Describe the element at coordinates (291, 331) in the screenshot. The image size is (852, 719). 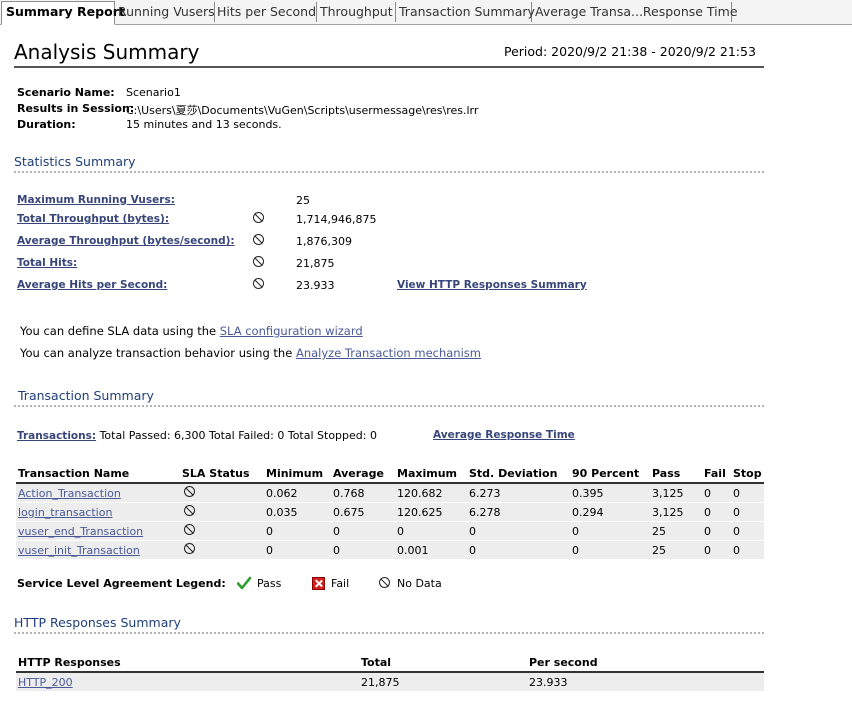
I see `sla-configuration-wizard-link: SLA configuration wizard` at that location.